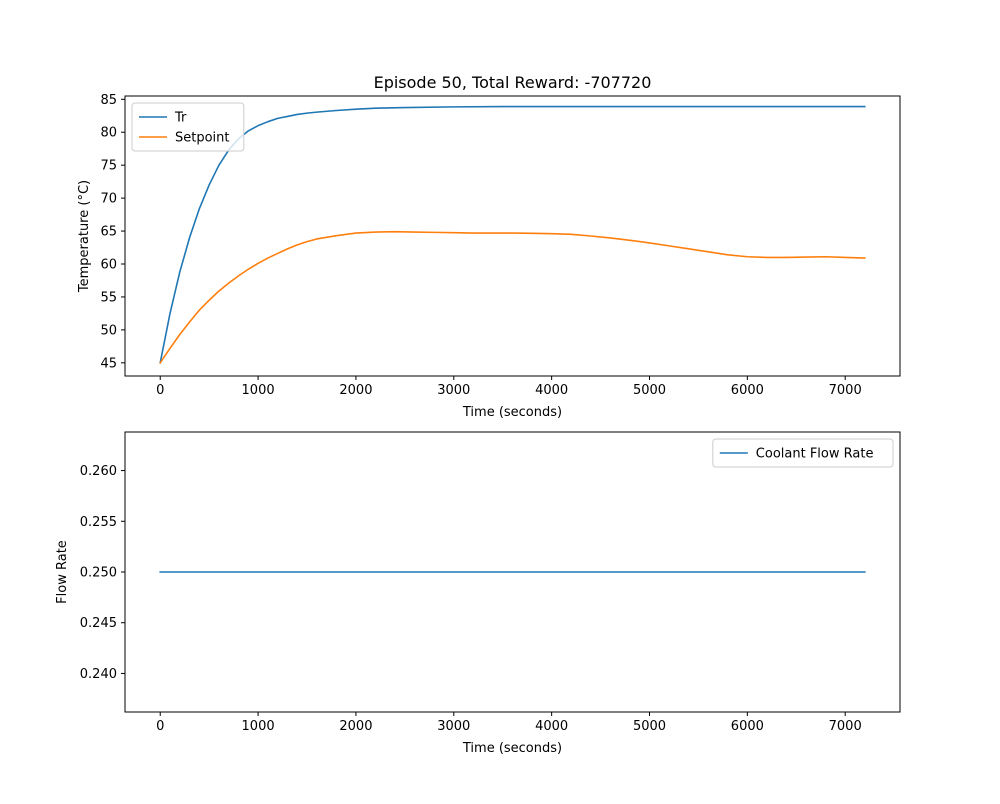 The height and width of the screenshot is (804, 1000). What do you see at coordinates (108, 100) in the screenshot?
I see `y-tick-label: 85` at bounding box center [108, 100].